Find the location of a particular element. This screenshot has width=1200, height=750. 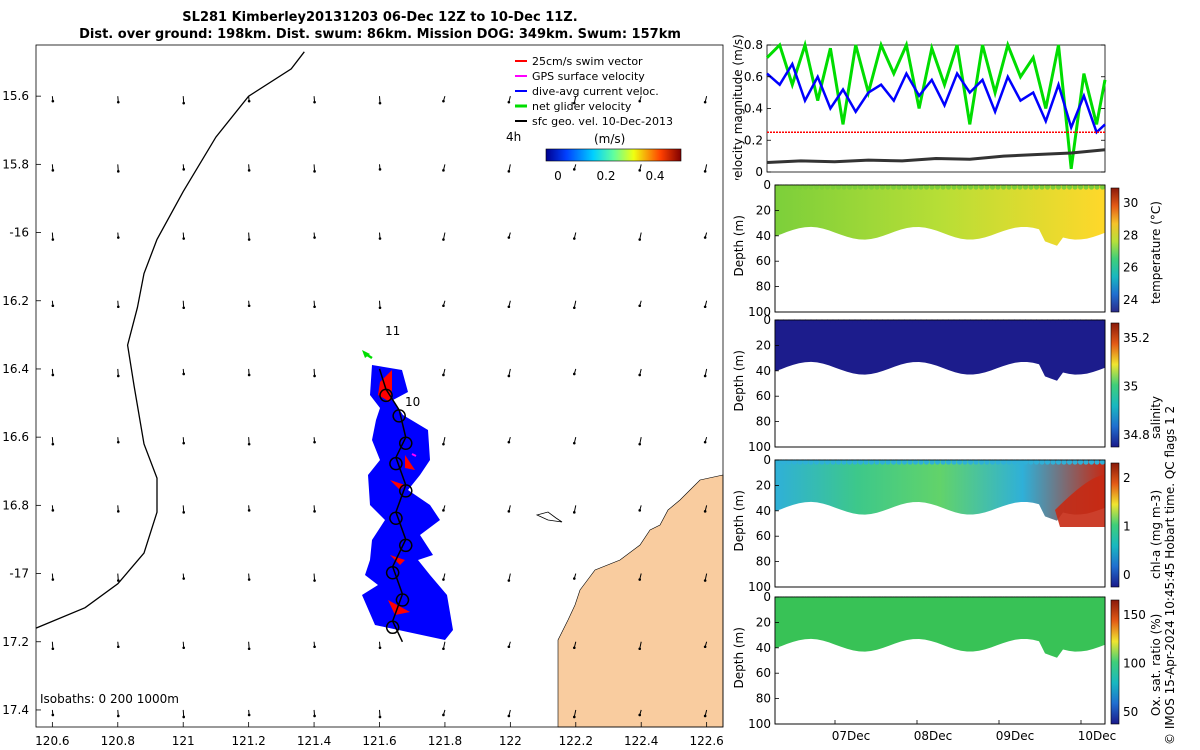

date-tick-label: 08Dec is located at coordinates (933, 736).